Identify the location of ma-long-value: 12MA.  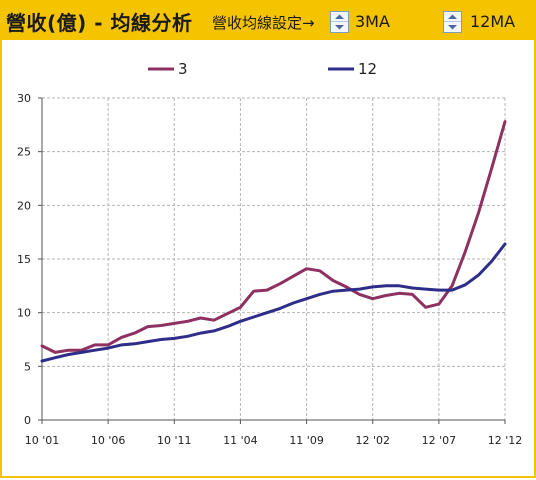
(493, 21).